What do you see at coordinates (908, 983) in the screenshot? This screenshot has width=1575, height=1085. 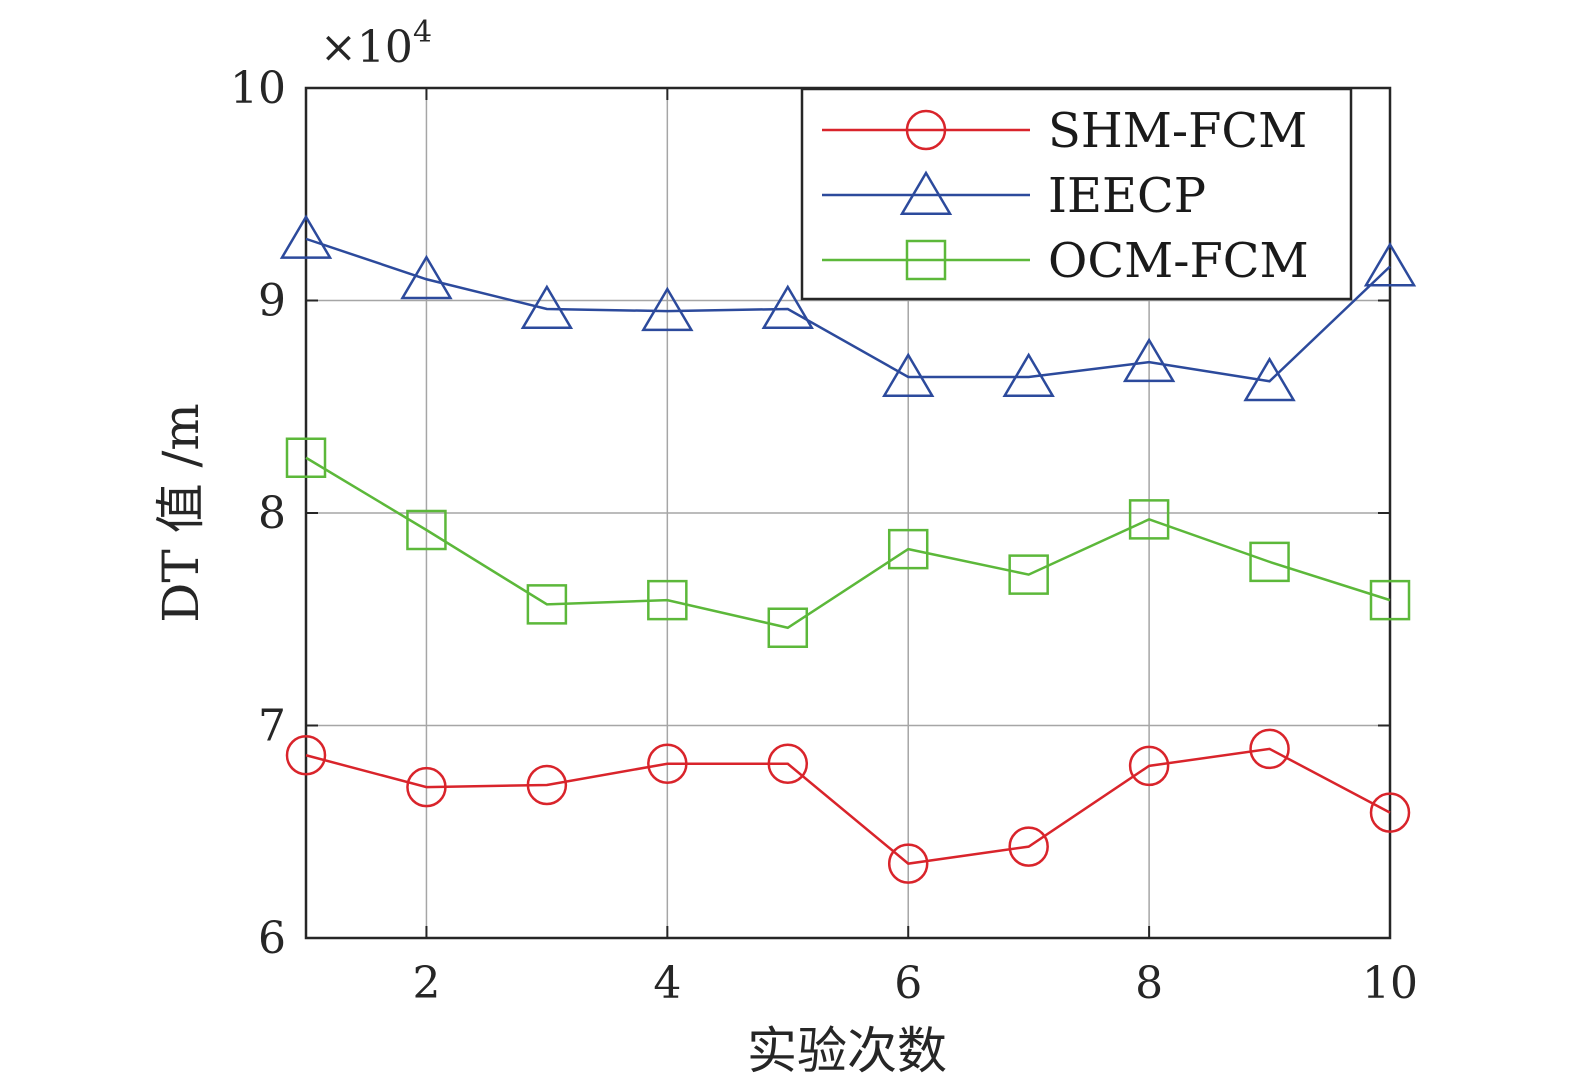 I see `x-tick-label: 6` at bounding box center [908, 983].